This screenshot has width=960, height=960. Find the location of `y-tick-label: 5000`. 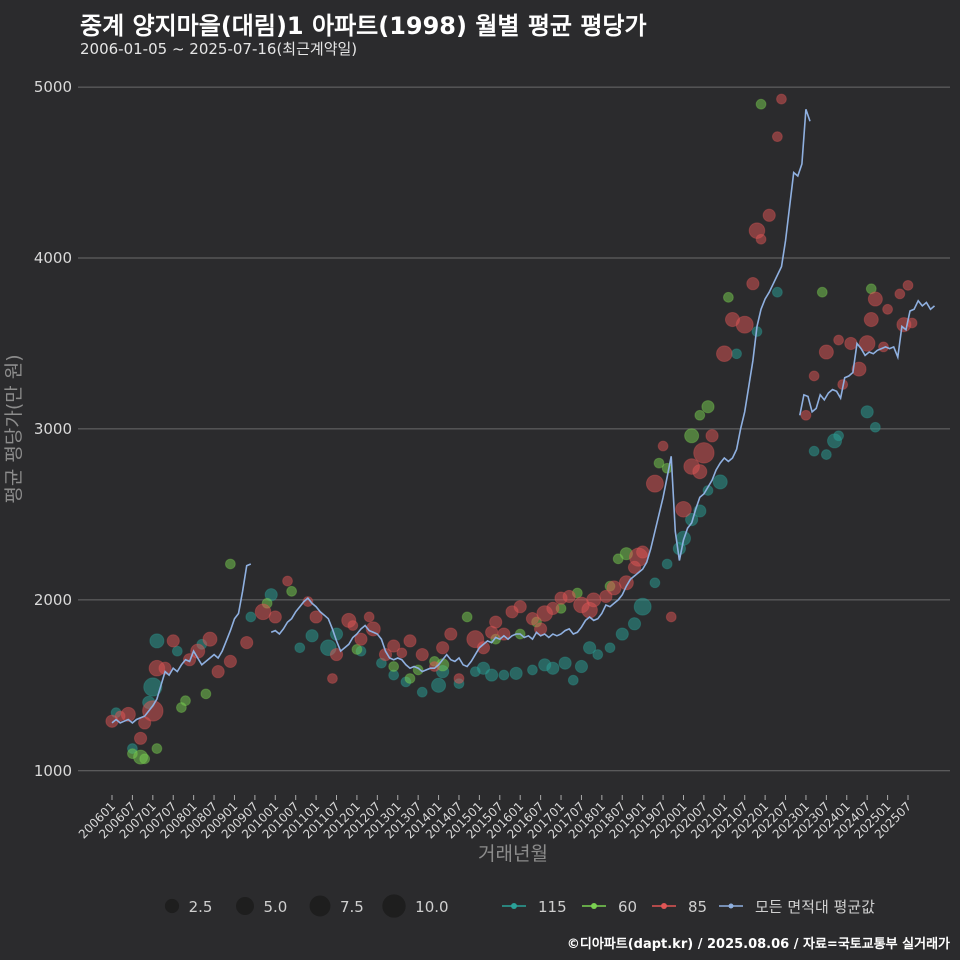

y-tick-label: 5000 is located at coordinates (53, 87).